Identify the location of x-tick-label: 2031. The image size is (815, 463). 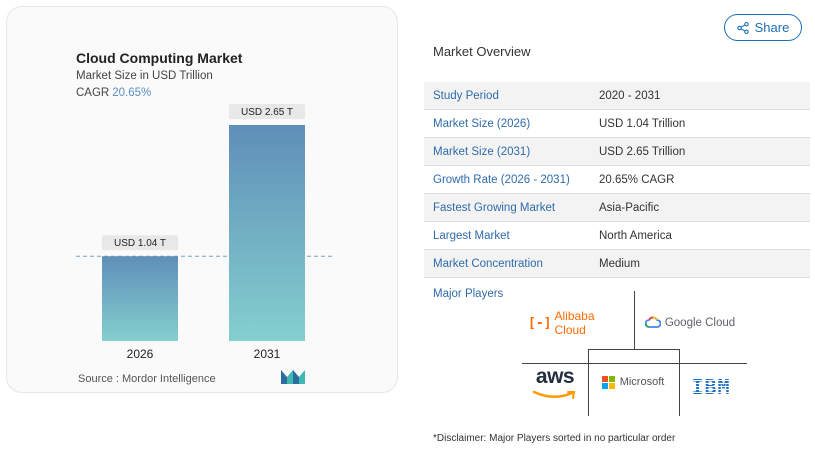
(267, 354).